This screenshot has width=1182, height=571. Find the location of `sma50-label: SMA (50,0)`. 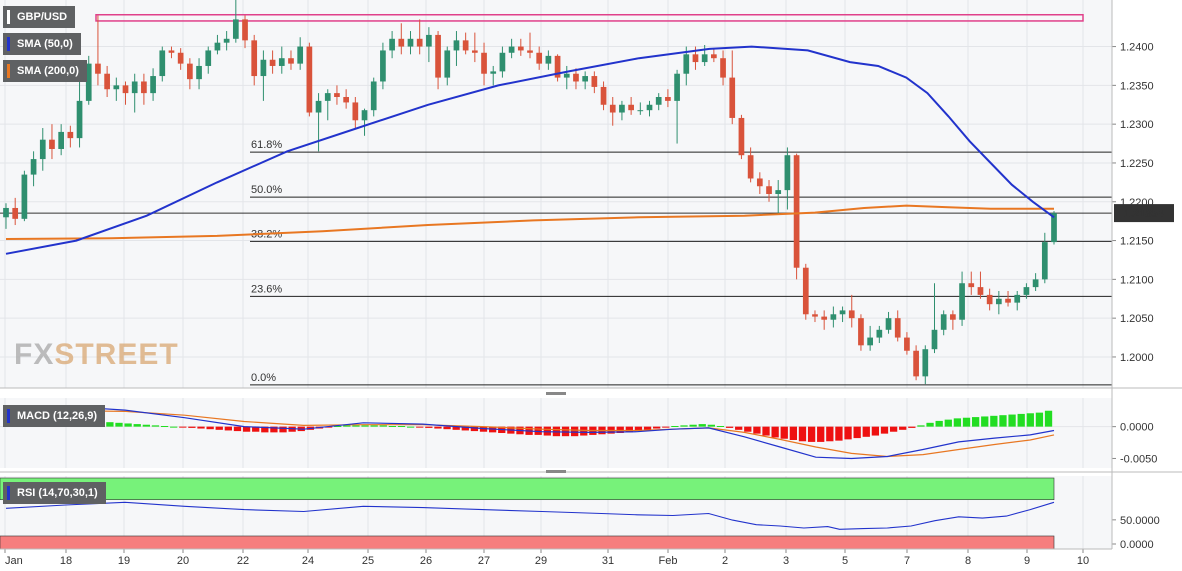

sma50-label: SMA (50,0) is located at coordinates (45, 44).